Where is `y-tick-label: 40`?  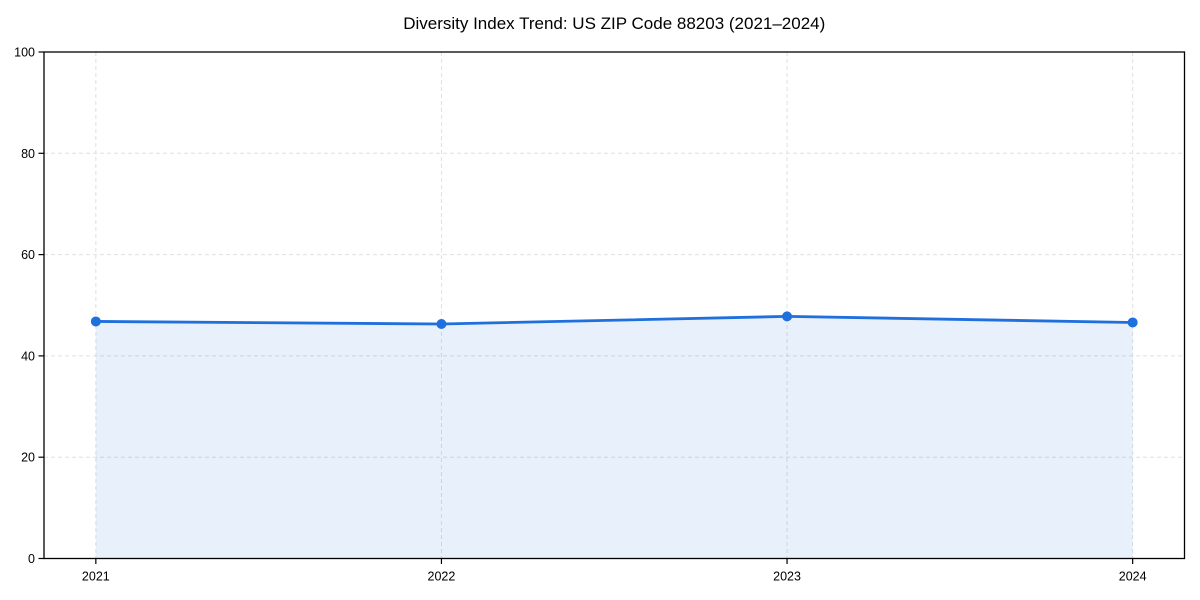
y-tick-label: 40 is located at coordinates (28, 356).